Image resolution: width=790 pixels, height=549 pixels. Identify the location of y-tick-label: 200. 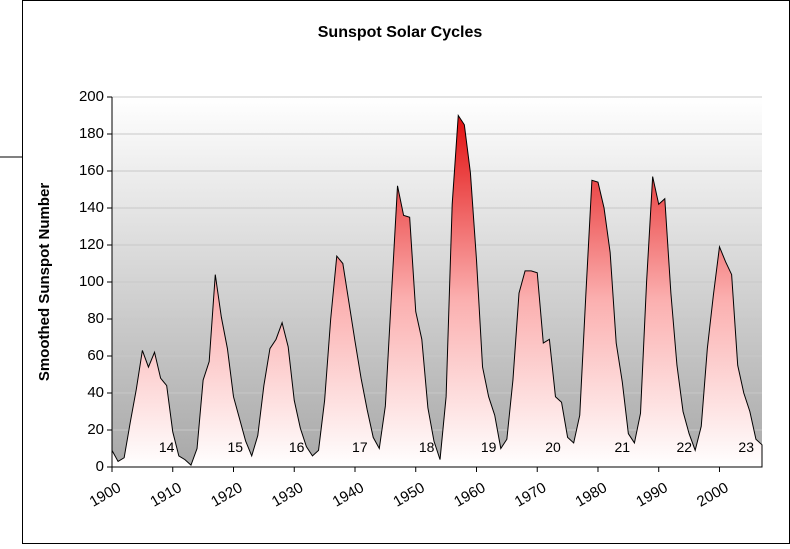
(91, 96).